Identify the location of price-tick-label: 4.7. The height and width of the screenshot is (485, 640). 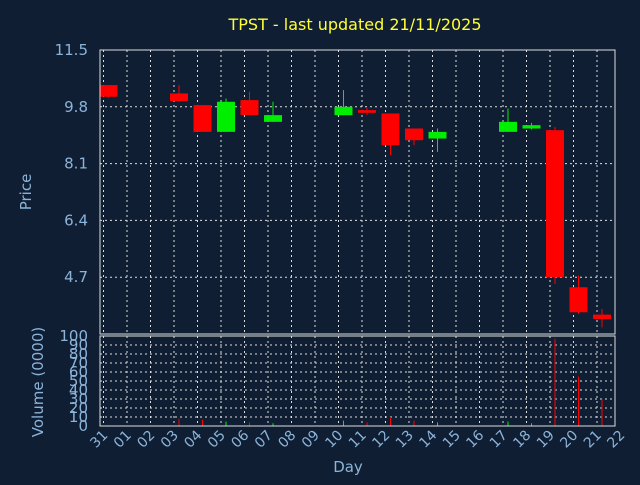
(76, 277).